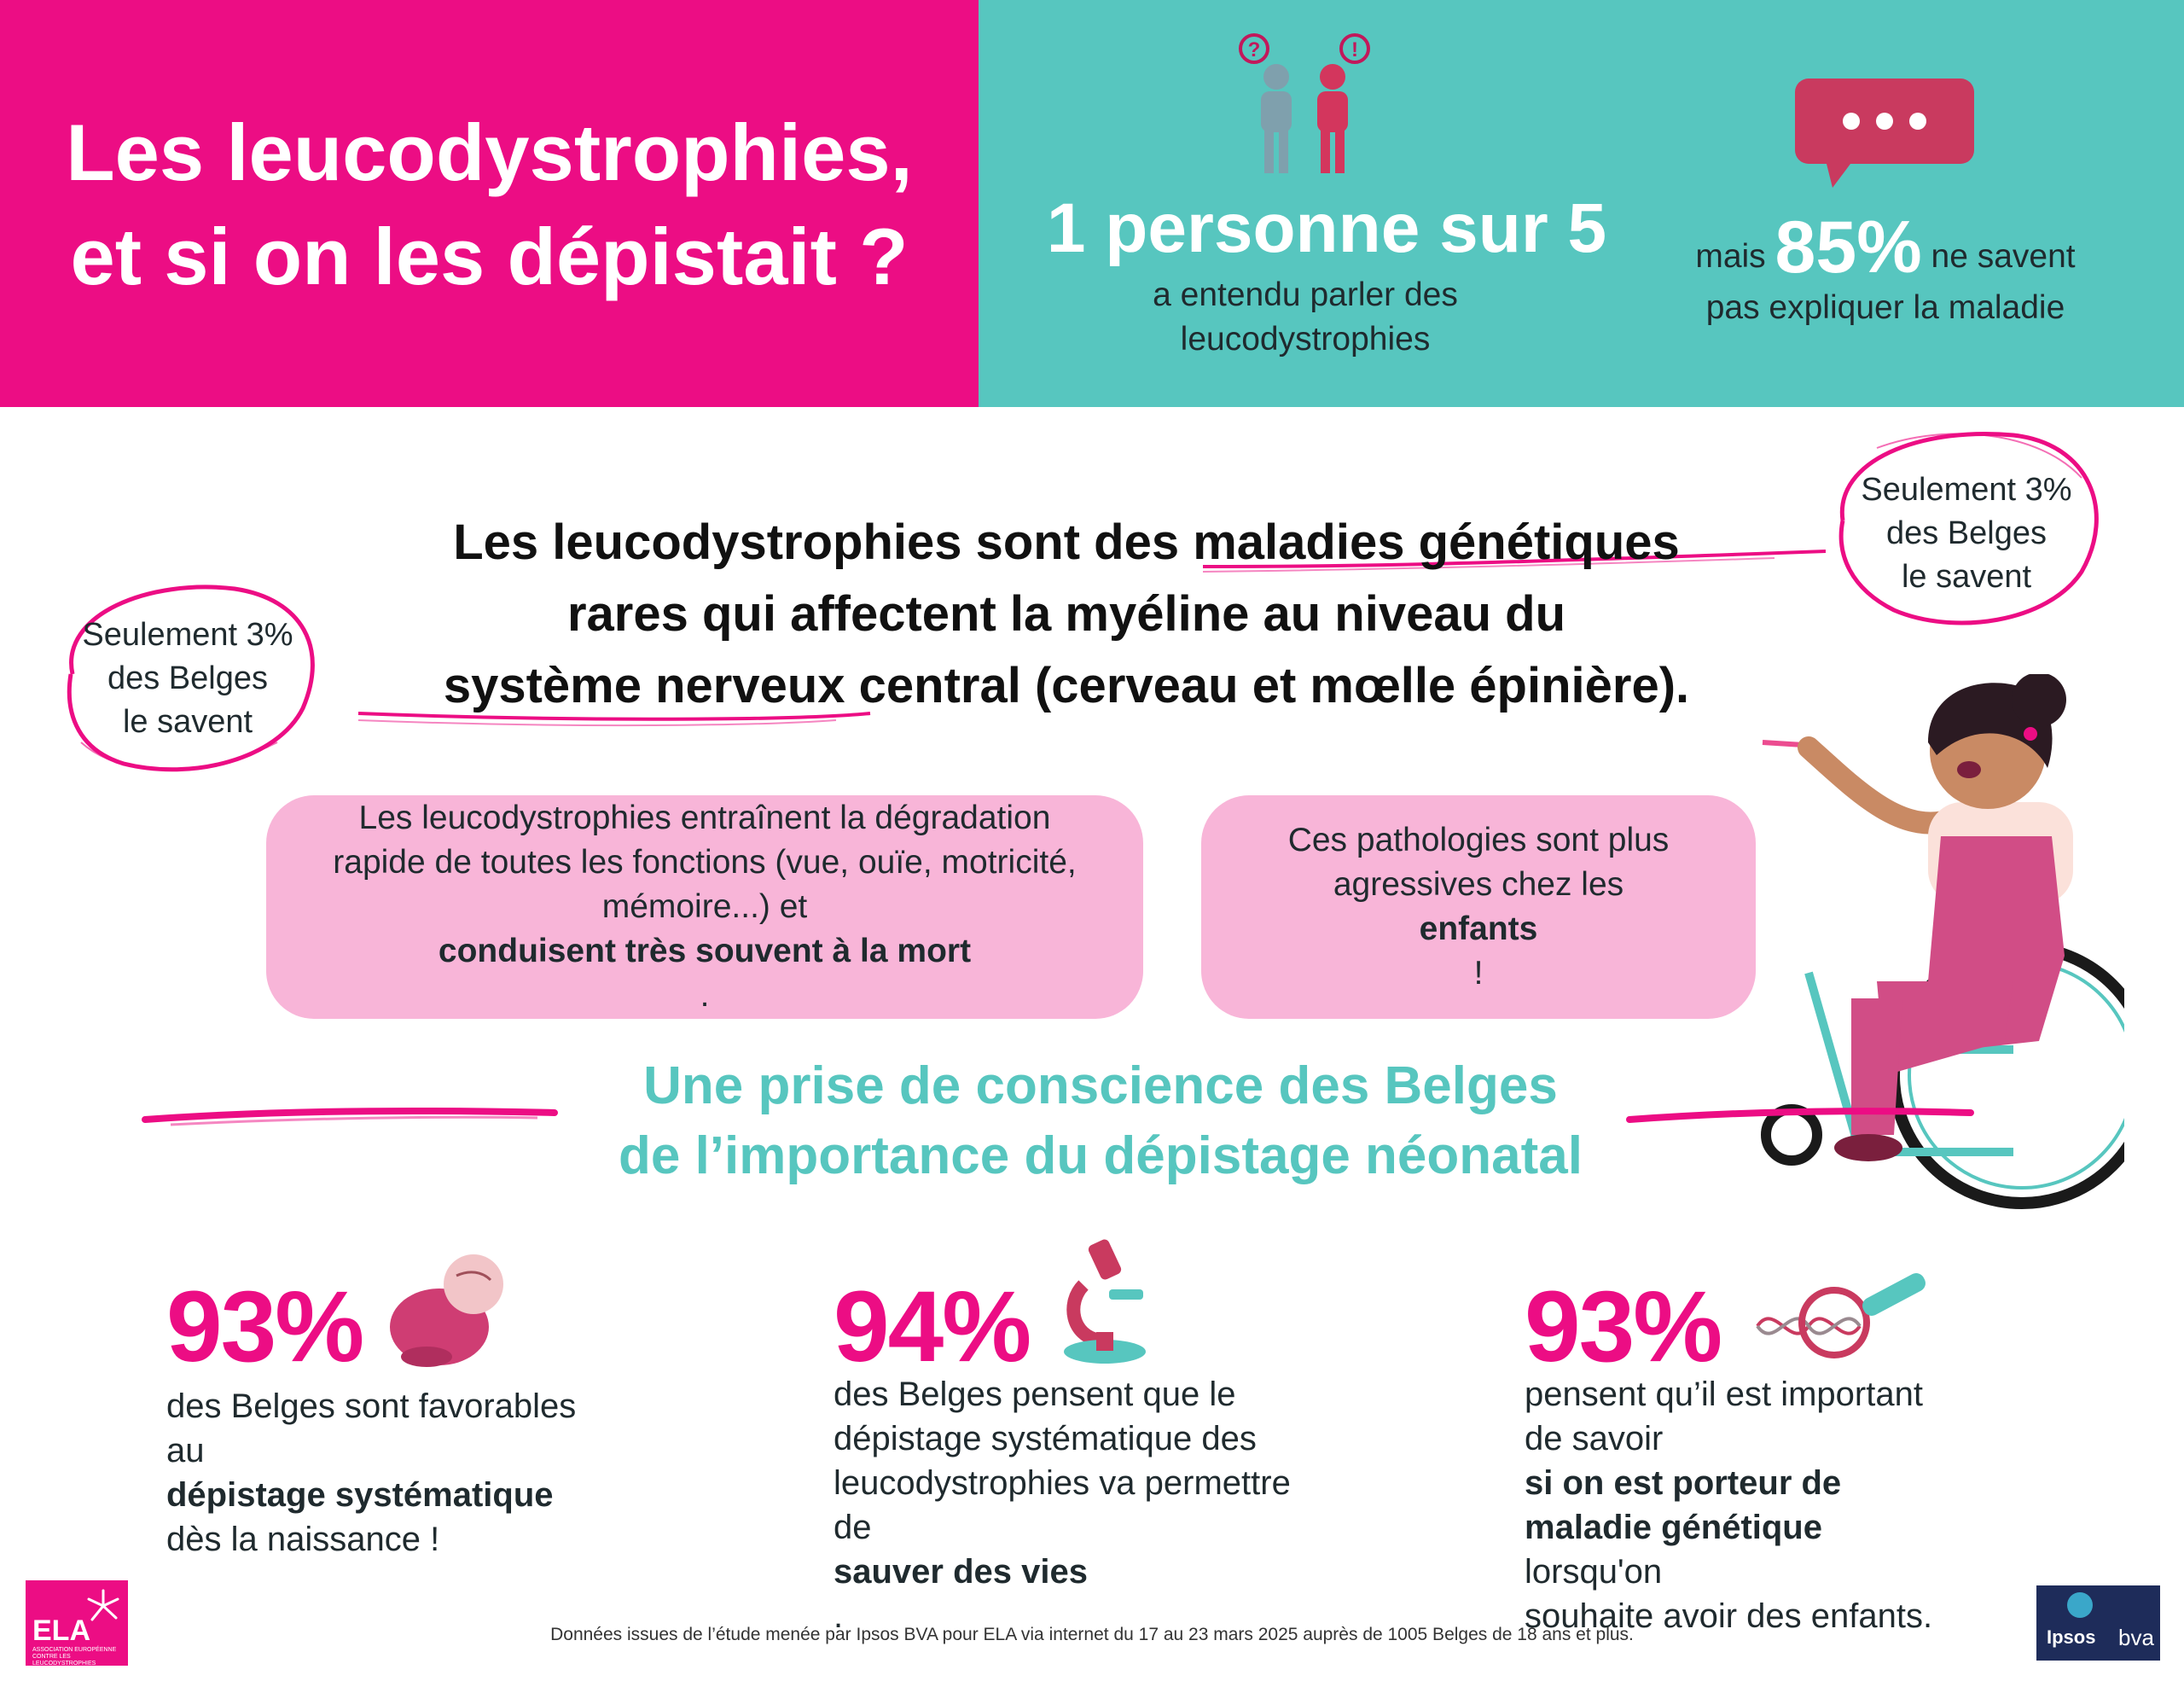  Describe the element at coordinates (2004, 256) in the screenshot. I see `stat-suffix: ne savent` at that location.